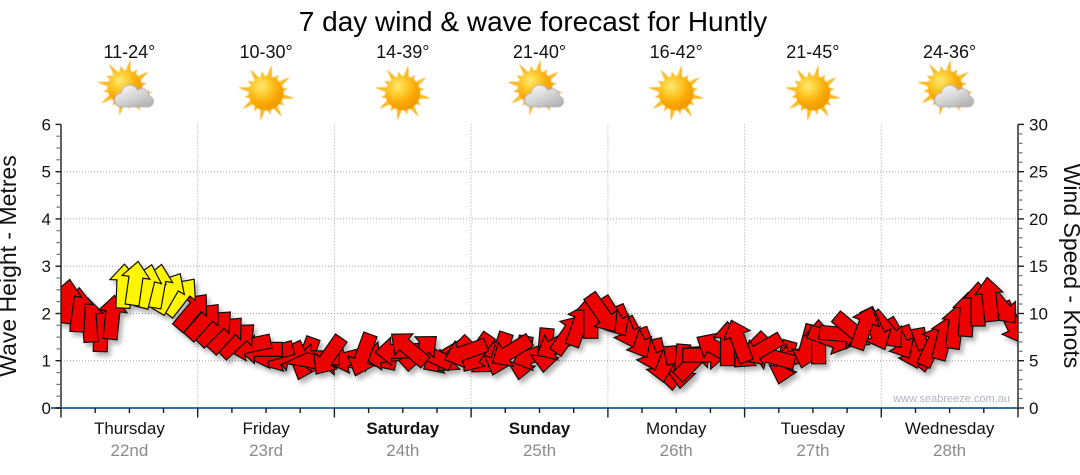 The width and height of the screenshot is (1080, 475). What do you see at coordinates (539, 52) in the screenshot?
I see `svg-text: 21-40°` at bounding box center [539, 52].